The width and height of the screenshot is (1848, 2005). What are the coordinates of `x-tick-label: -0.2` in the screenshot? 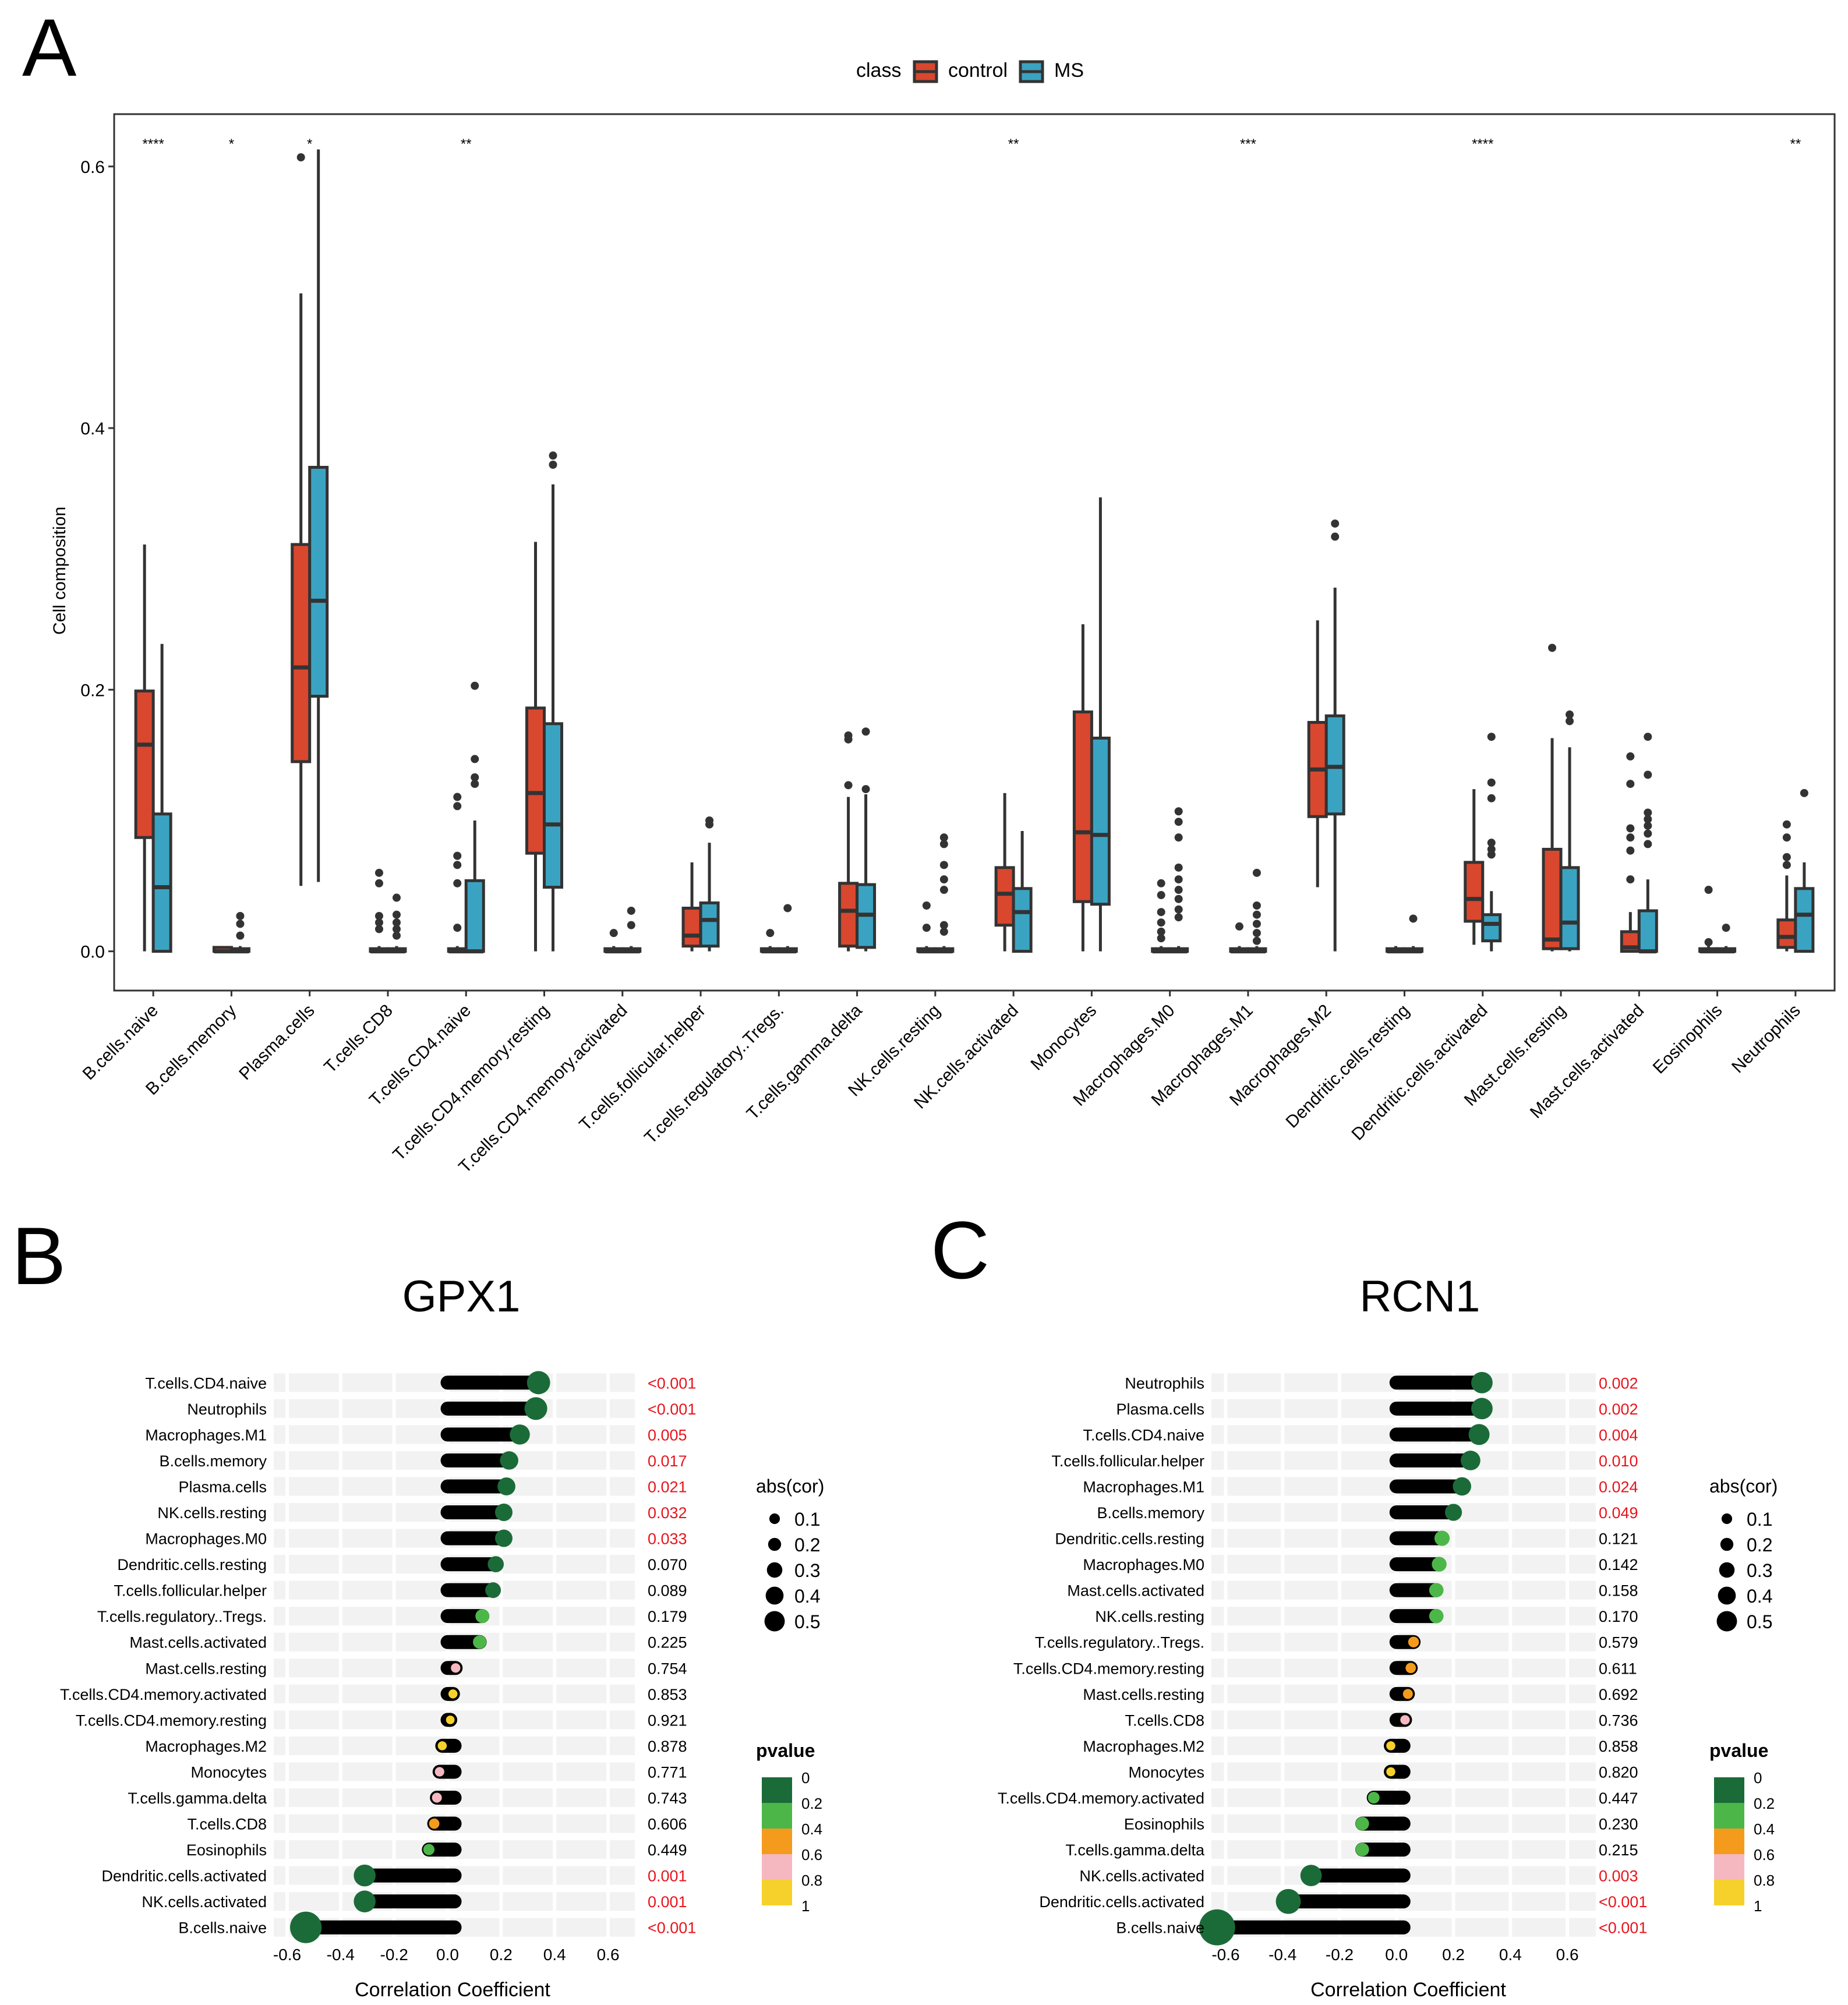 It's located at (394, 1955).